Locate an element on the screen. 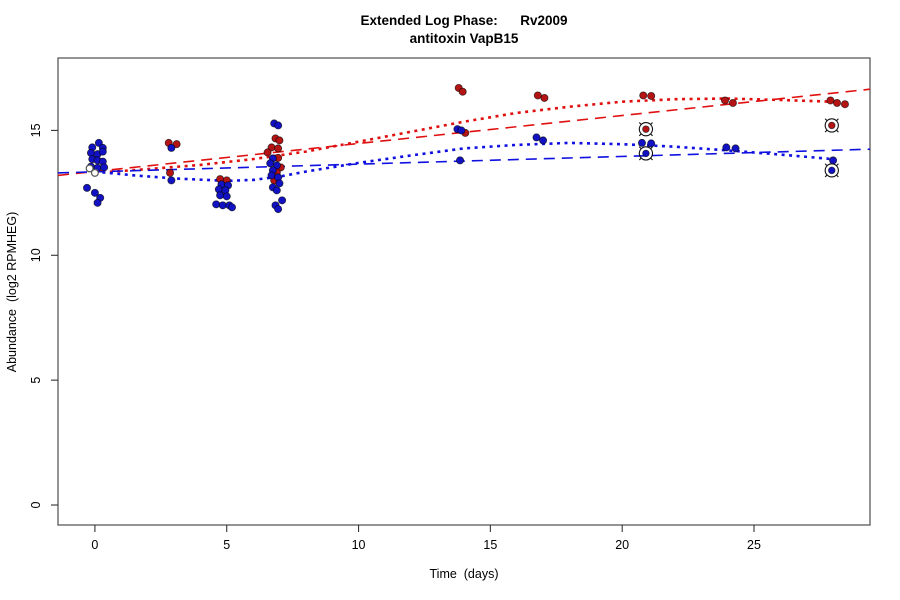 This screenshot has width=900, height=600. red-linear-fit-trend-line is located at coordinates (464, 132).